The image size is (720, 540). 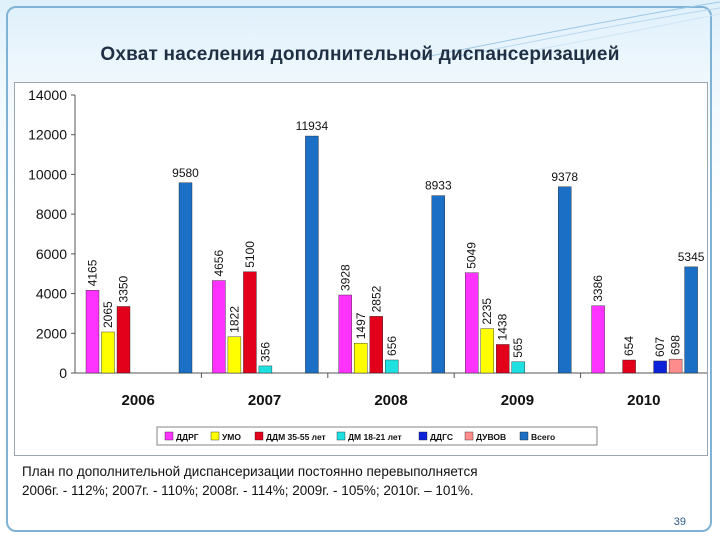 I want to click on data-label: 2852, so click(x=376, y=298).